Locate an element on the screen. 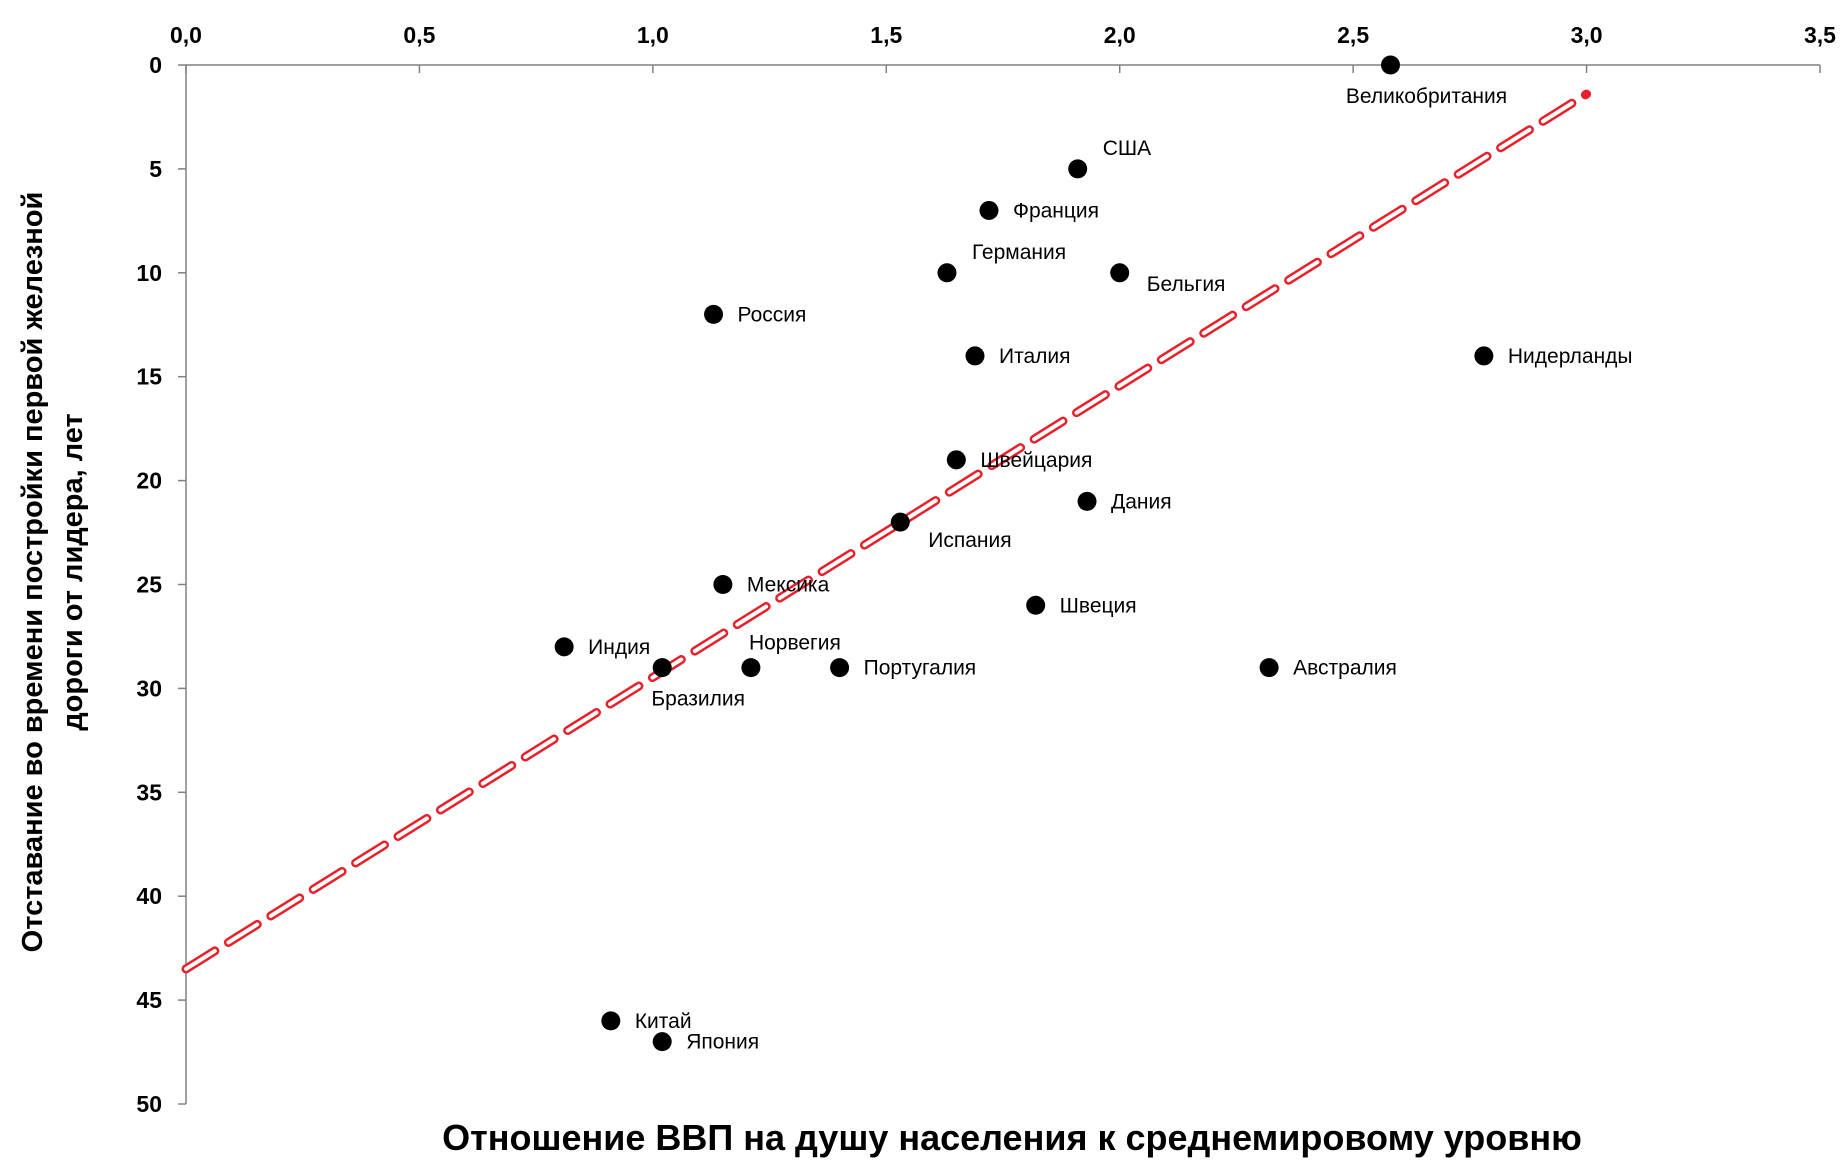  x-tick-label: 1,0 is located at coordinates (653, 35).